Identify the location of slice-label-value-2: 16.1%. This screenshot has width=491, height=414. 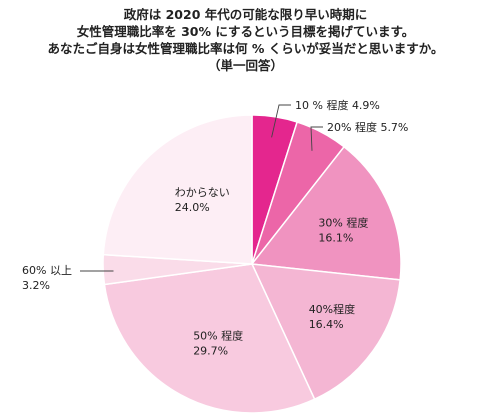
(335, 237).